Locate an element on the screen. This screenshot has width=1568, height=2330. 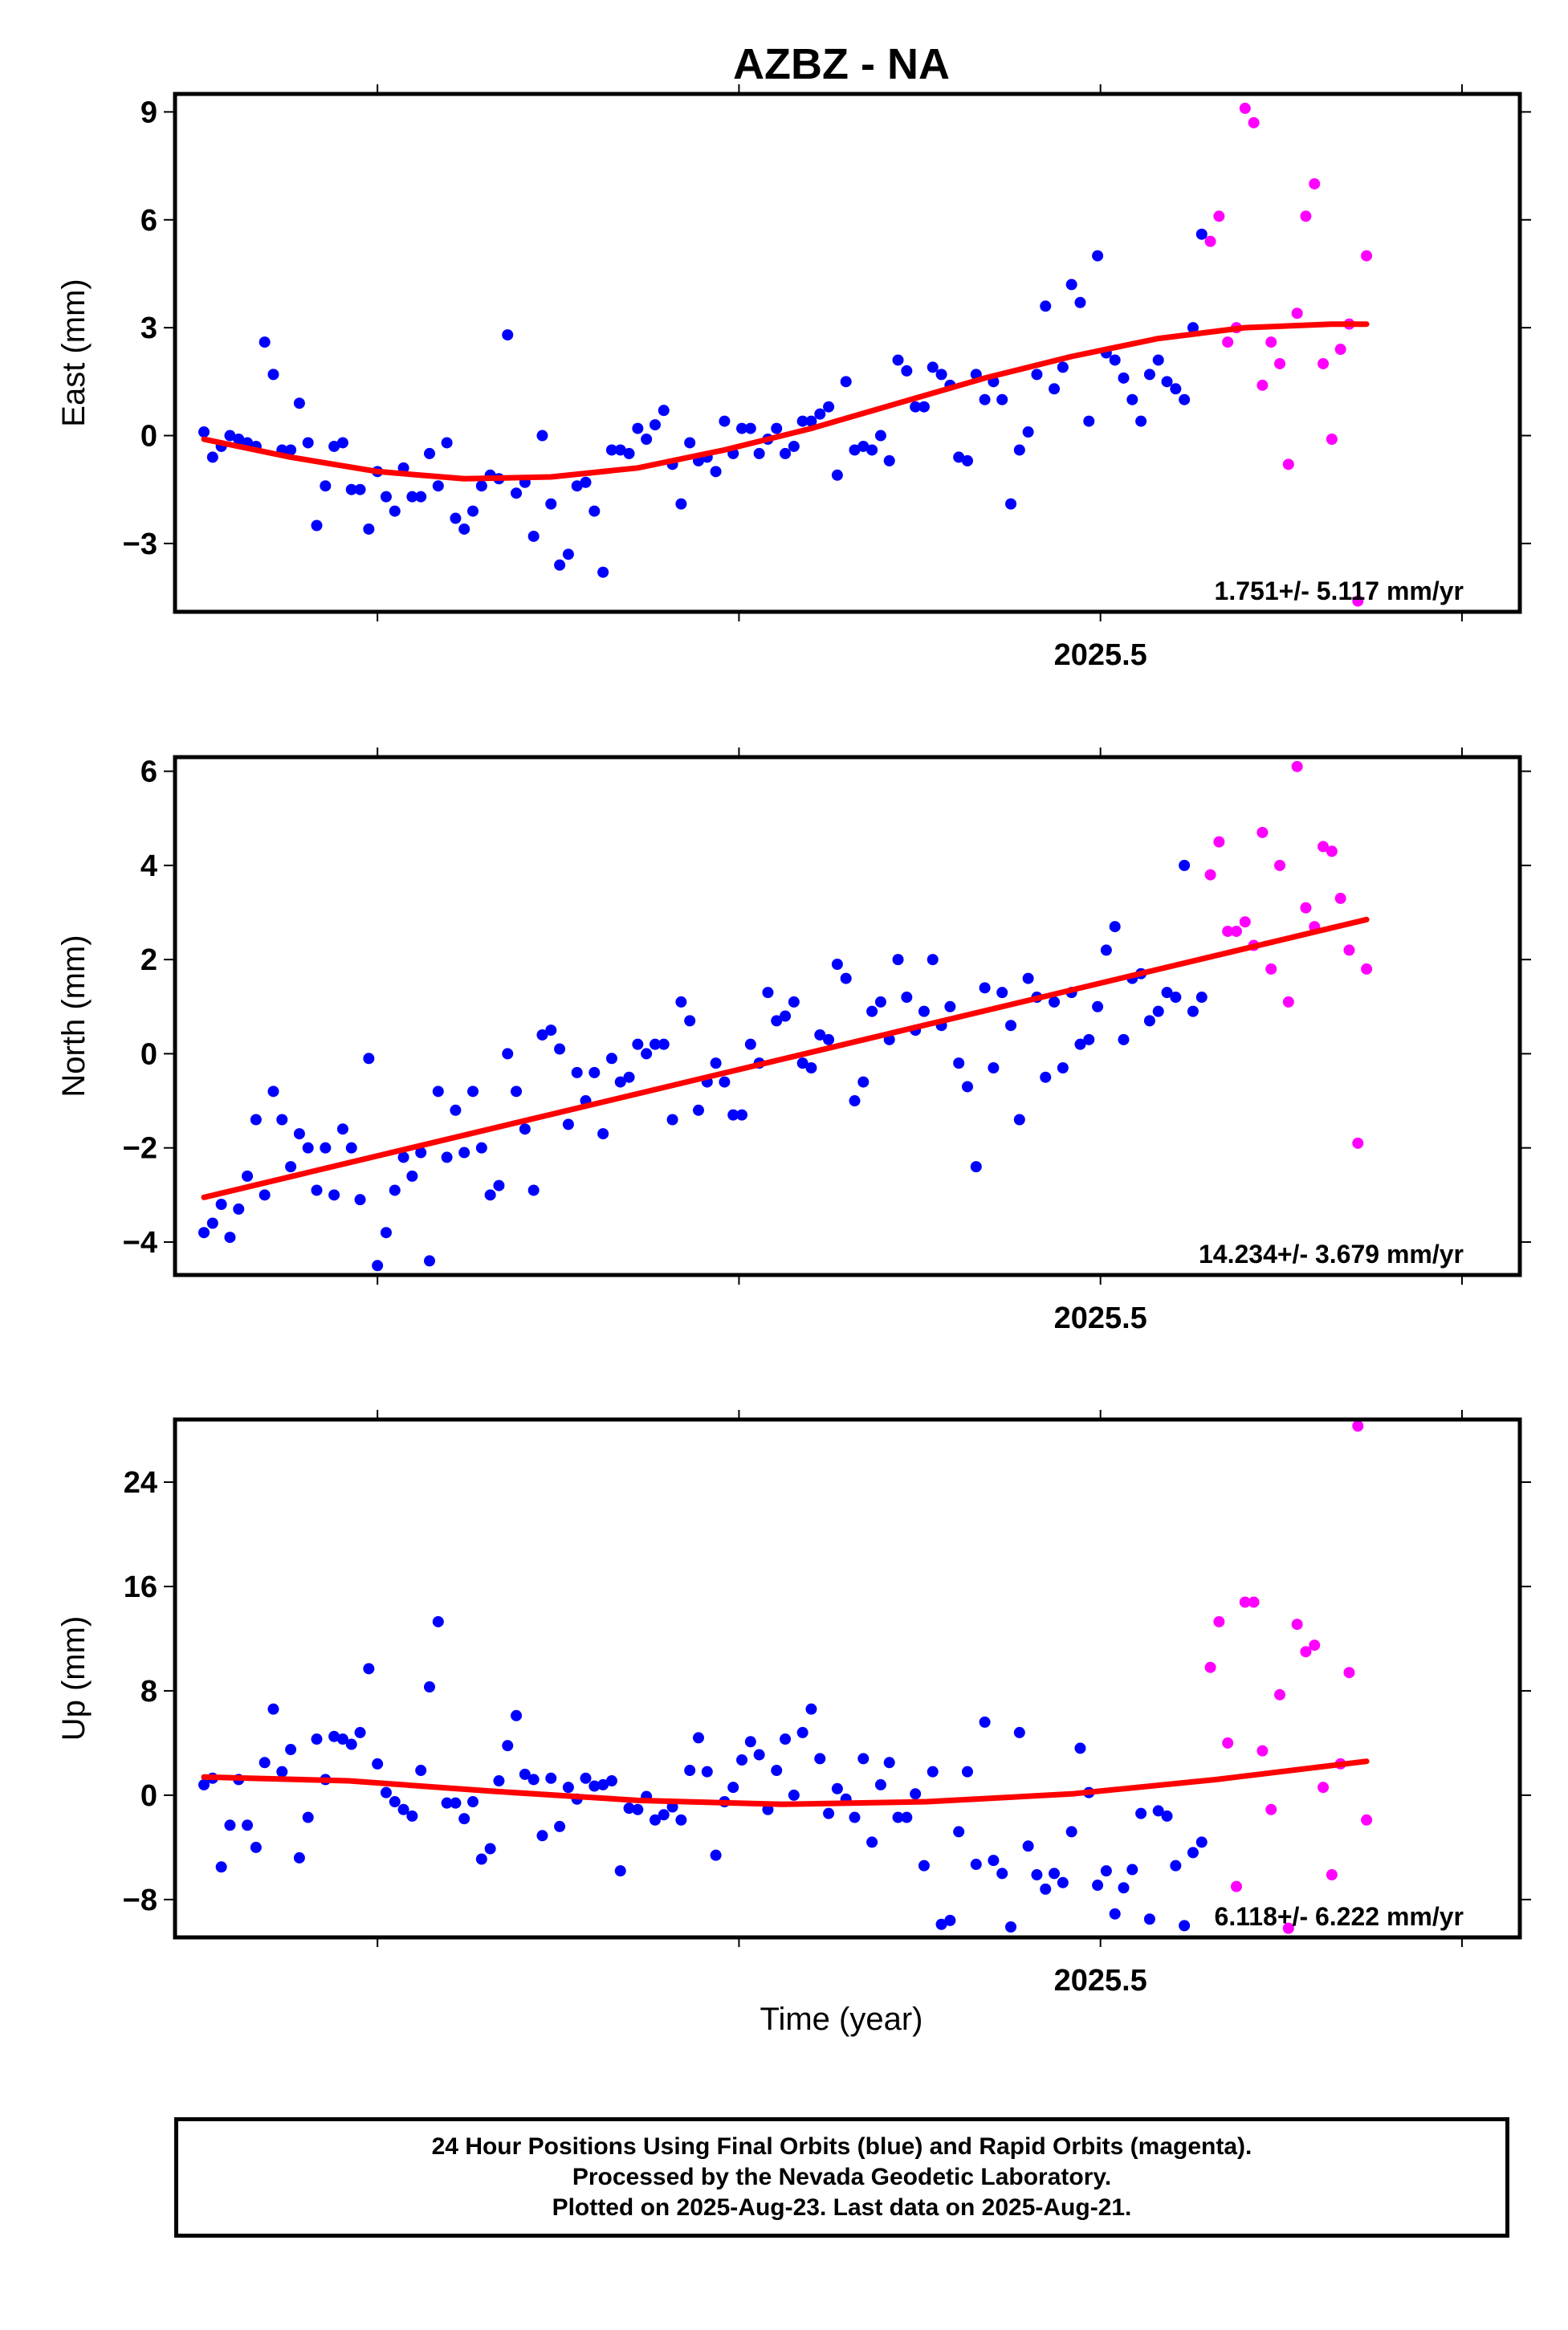
y-tick-label: 0 is located at coordinates (149, 437).